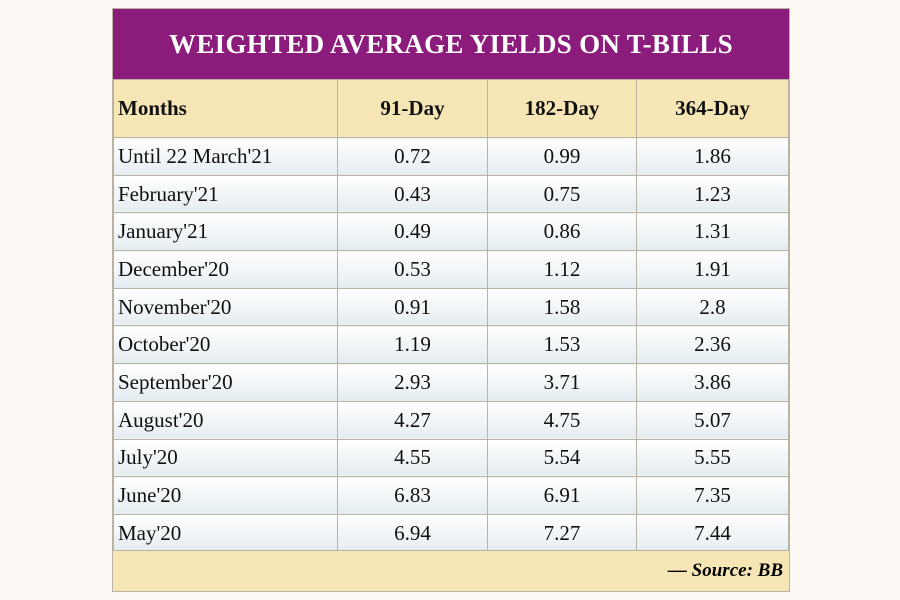 This screenshot has width=900, height=600. I want to click on yield-cell: 1.12, so click(562, 269).